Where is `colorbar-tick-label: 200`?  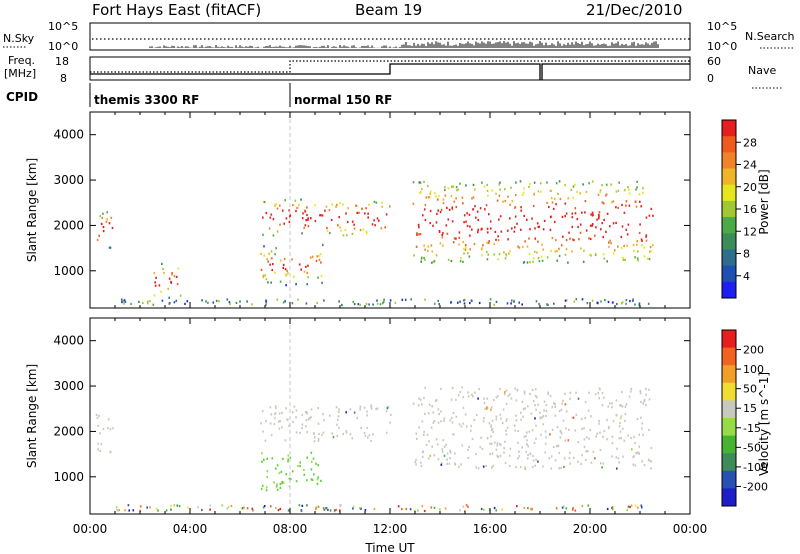 colorbar-tick-label: 200 is located at coordinates (753, 350).